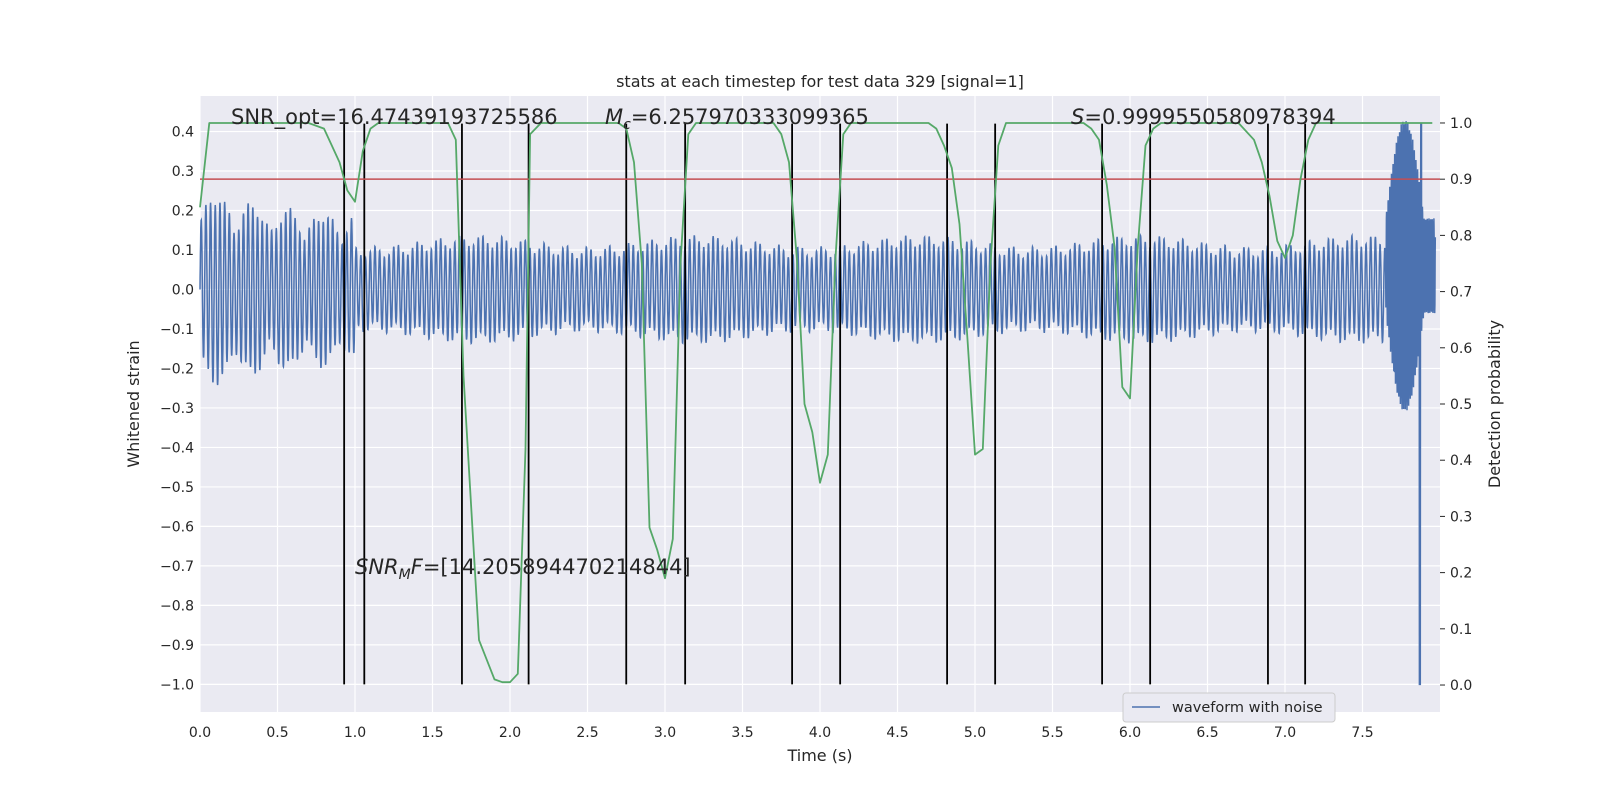  What do you see at coordinates (1461, 349) in the screenshot?
I see `y2-tick-label: 0.6` at bounding box center [1461, 349].